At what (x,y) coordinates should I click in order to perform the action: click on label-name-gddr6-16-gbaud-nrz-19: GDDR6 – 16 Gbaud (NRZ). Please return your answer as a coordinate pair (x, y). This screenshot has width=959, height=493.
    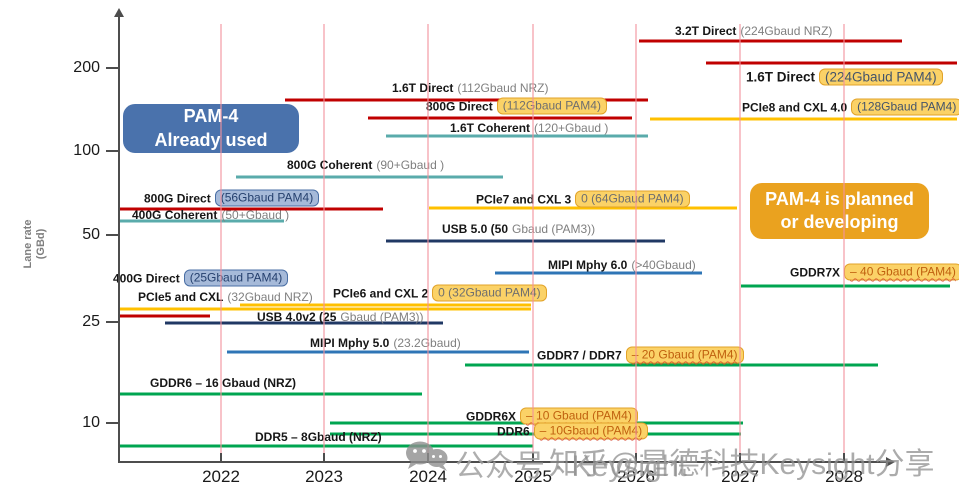
    Looking at the image, I should click on (223, 383).